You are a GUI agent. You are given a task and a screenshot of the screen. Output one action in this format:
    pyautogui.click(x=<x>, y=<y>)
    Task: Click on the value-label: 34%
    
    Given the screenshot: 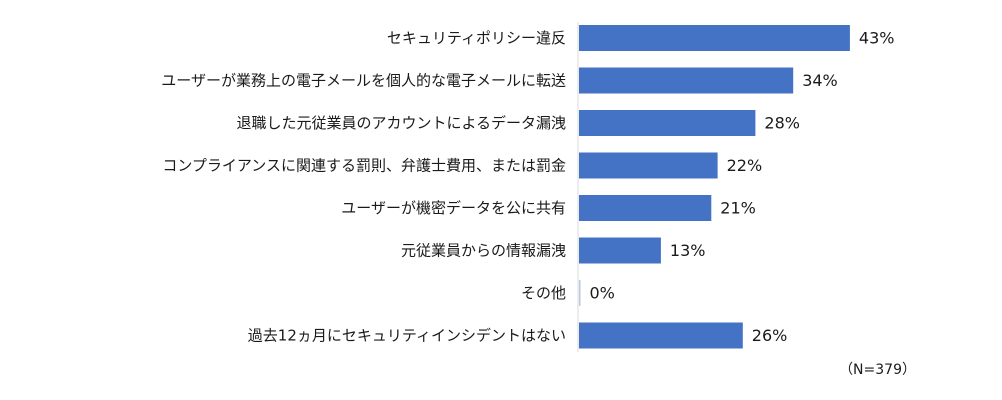 What is the action you would take?
    pyautogui.click(x=820, y=80)
    